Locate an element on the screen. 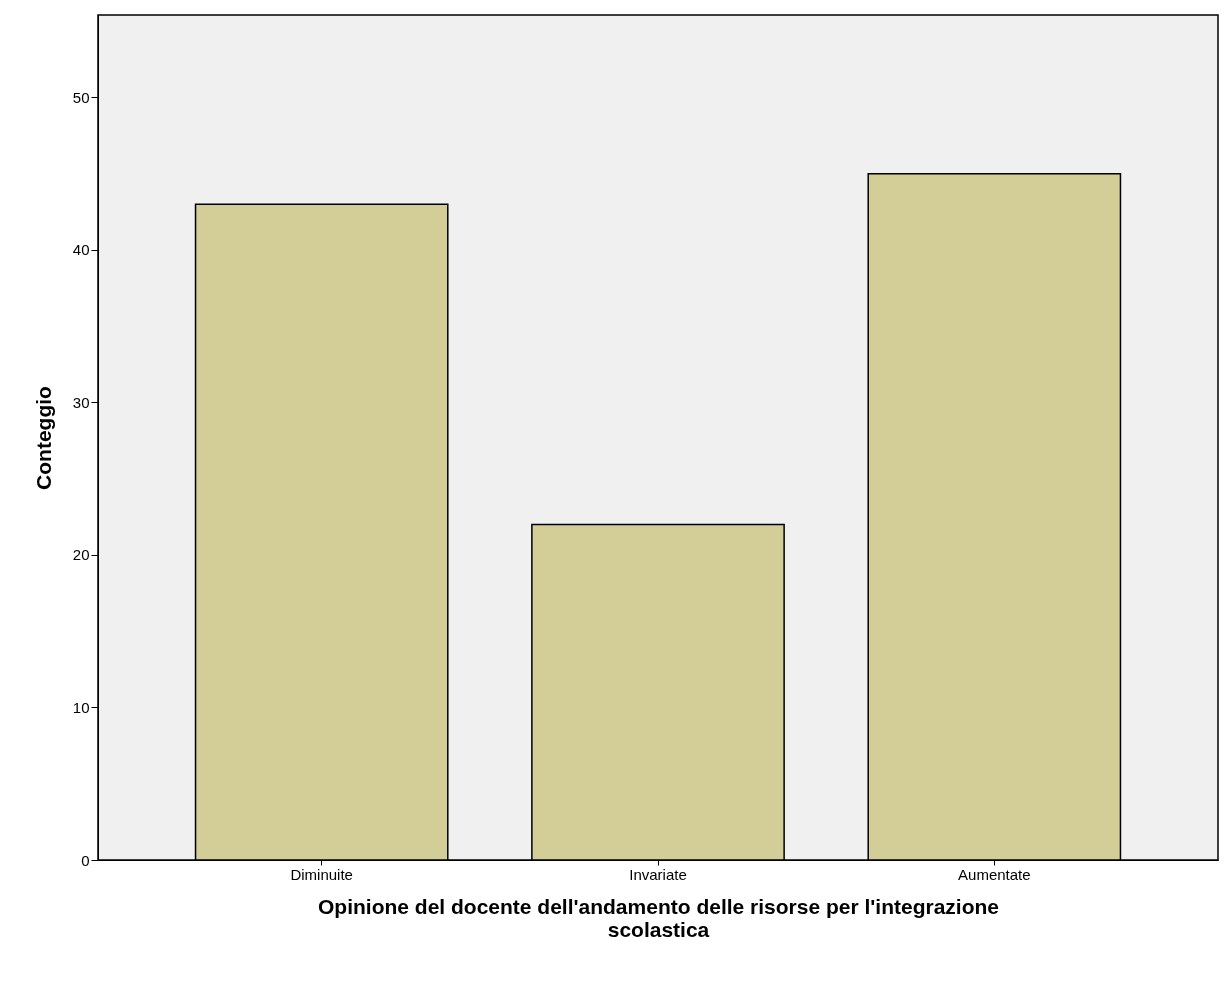  x-tick-label: Aumentate is located at coordinates (994, 874).